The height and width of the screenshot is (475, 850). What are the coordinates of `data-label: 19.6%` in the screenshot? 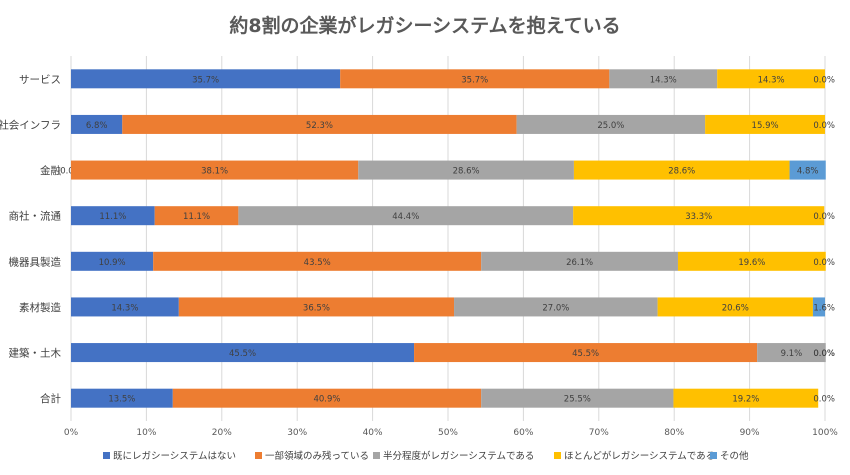 It's located at (751, 263).